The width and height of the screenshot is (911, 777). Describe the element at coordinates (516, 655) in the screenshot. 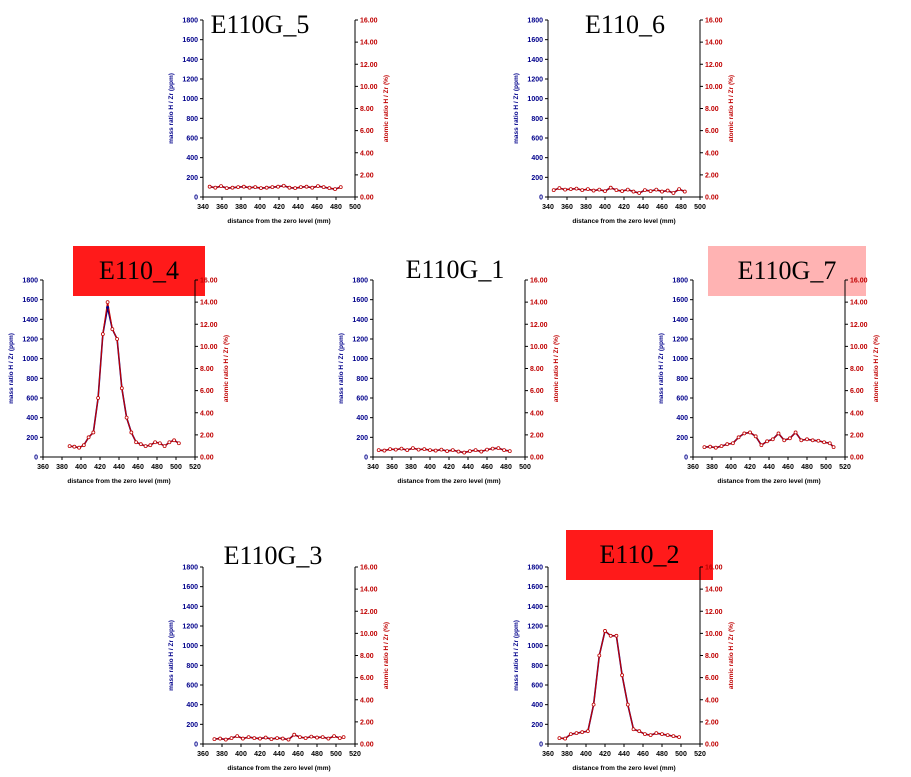

I see `y-axis-label: mass ratio H / Zr (ppm)` at that location.